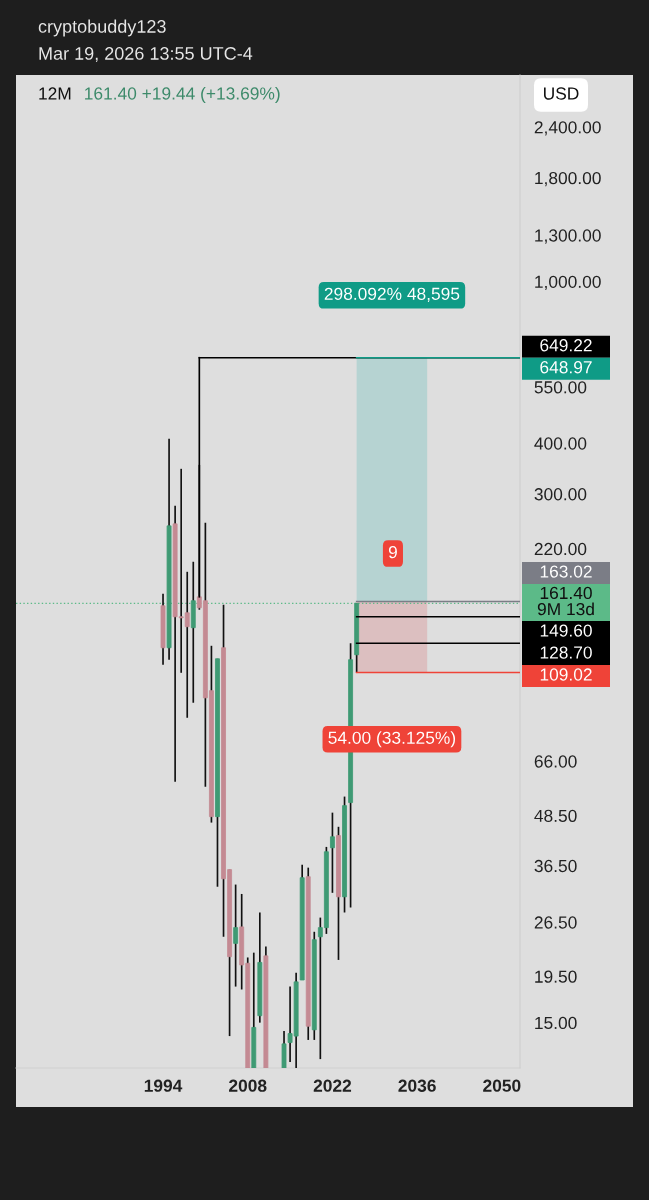 Image resolution: width=649 pixels, height=1200 pixels. Describe the element at coordinates (55, 93) in the screenshot. I see `text: 12M` at that location.